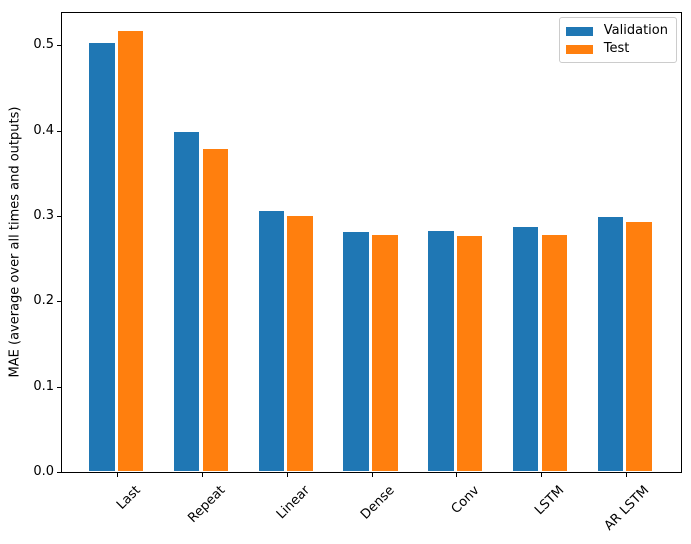 This screenshot has height=544, width=691. I want to click on legend-label-validation: Validation, so click(635, 30).